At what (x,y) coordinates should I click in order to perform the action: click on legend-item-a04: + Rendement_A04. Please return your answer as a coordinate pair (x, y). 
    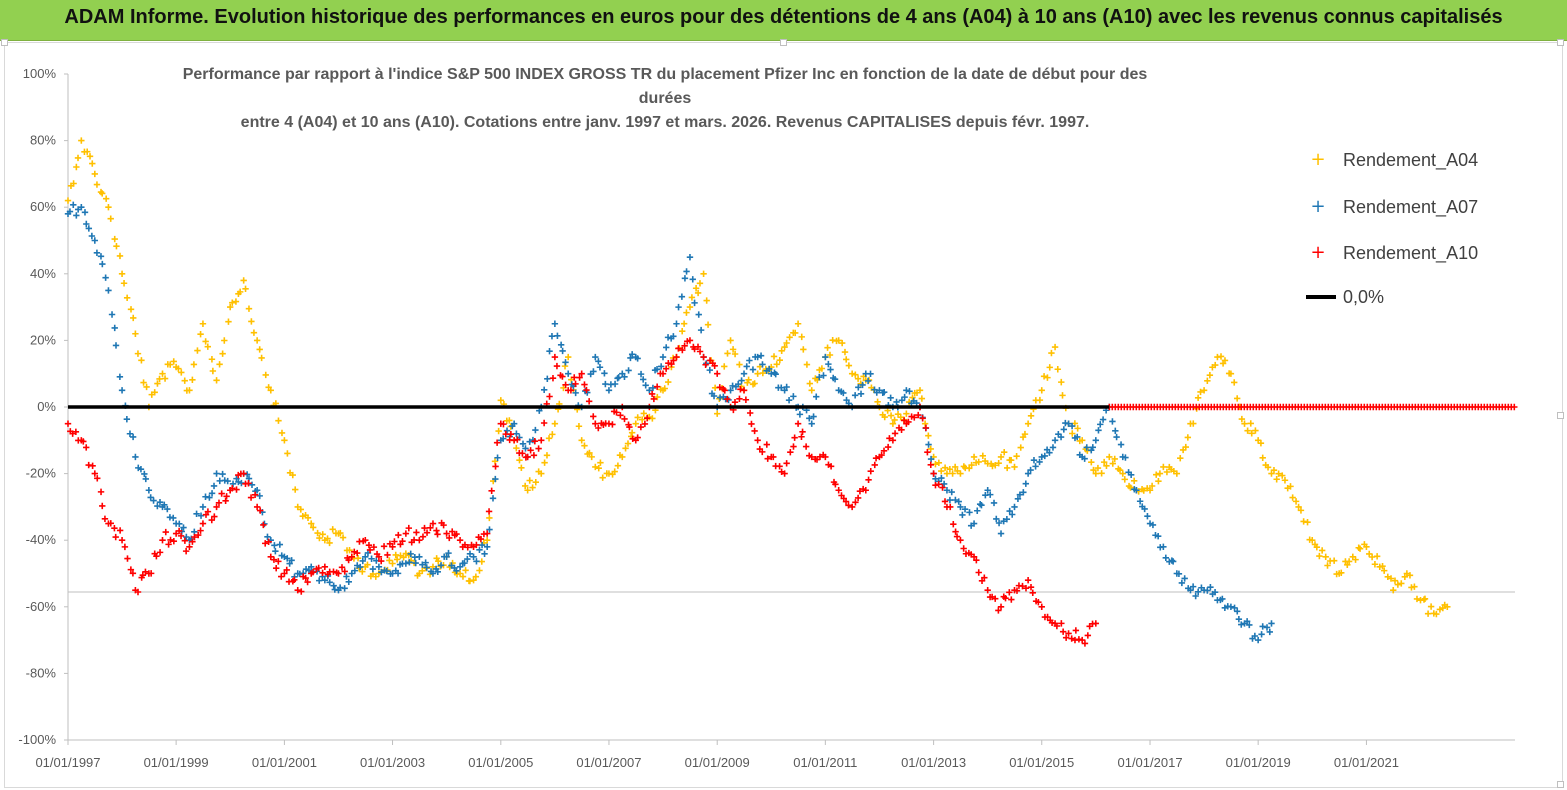
    Looking at the image, I should click on (1400, 160).